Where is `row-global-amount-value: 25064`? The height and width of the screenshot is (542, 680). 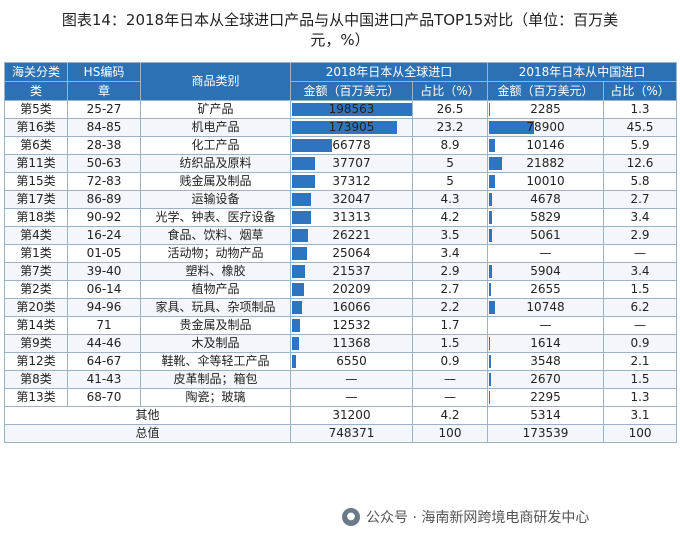 row-global-amount-value: 25064 is located at coordinates (351, 253).